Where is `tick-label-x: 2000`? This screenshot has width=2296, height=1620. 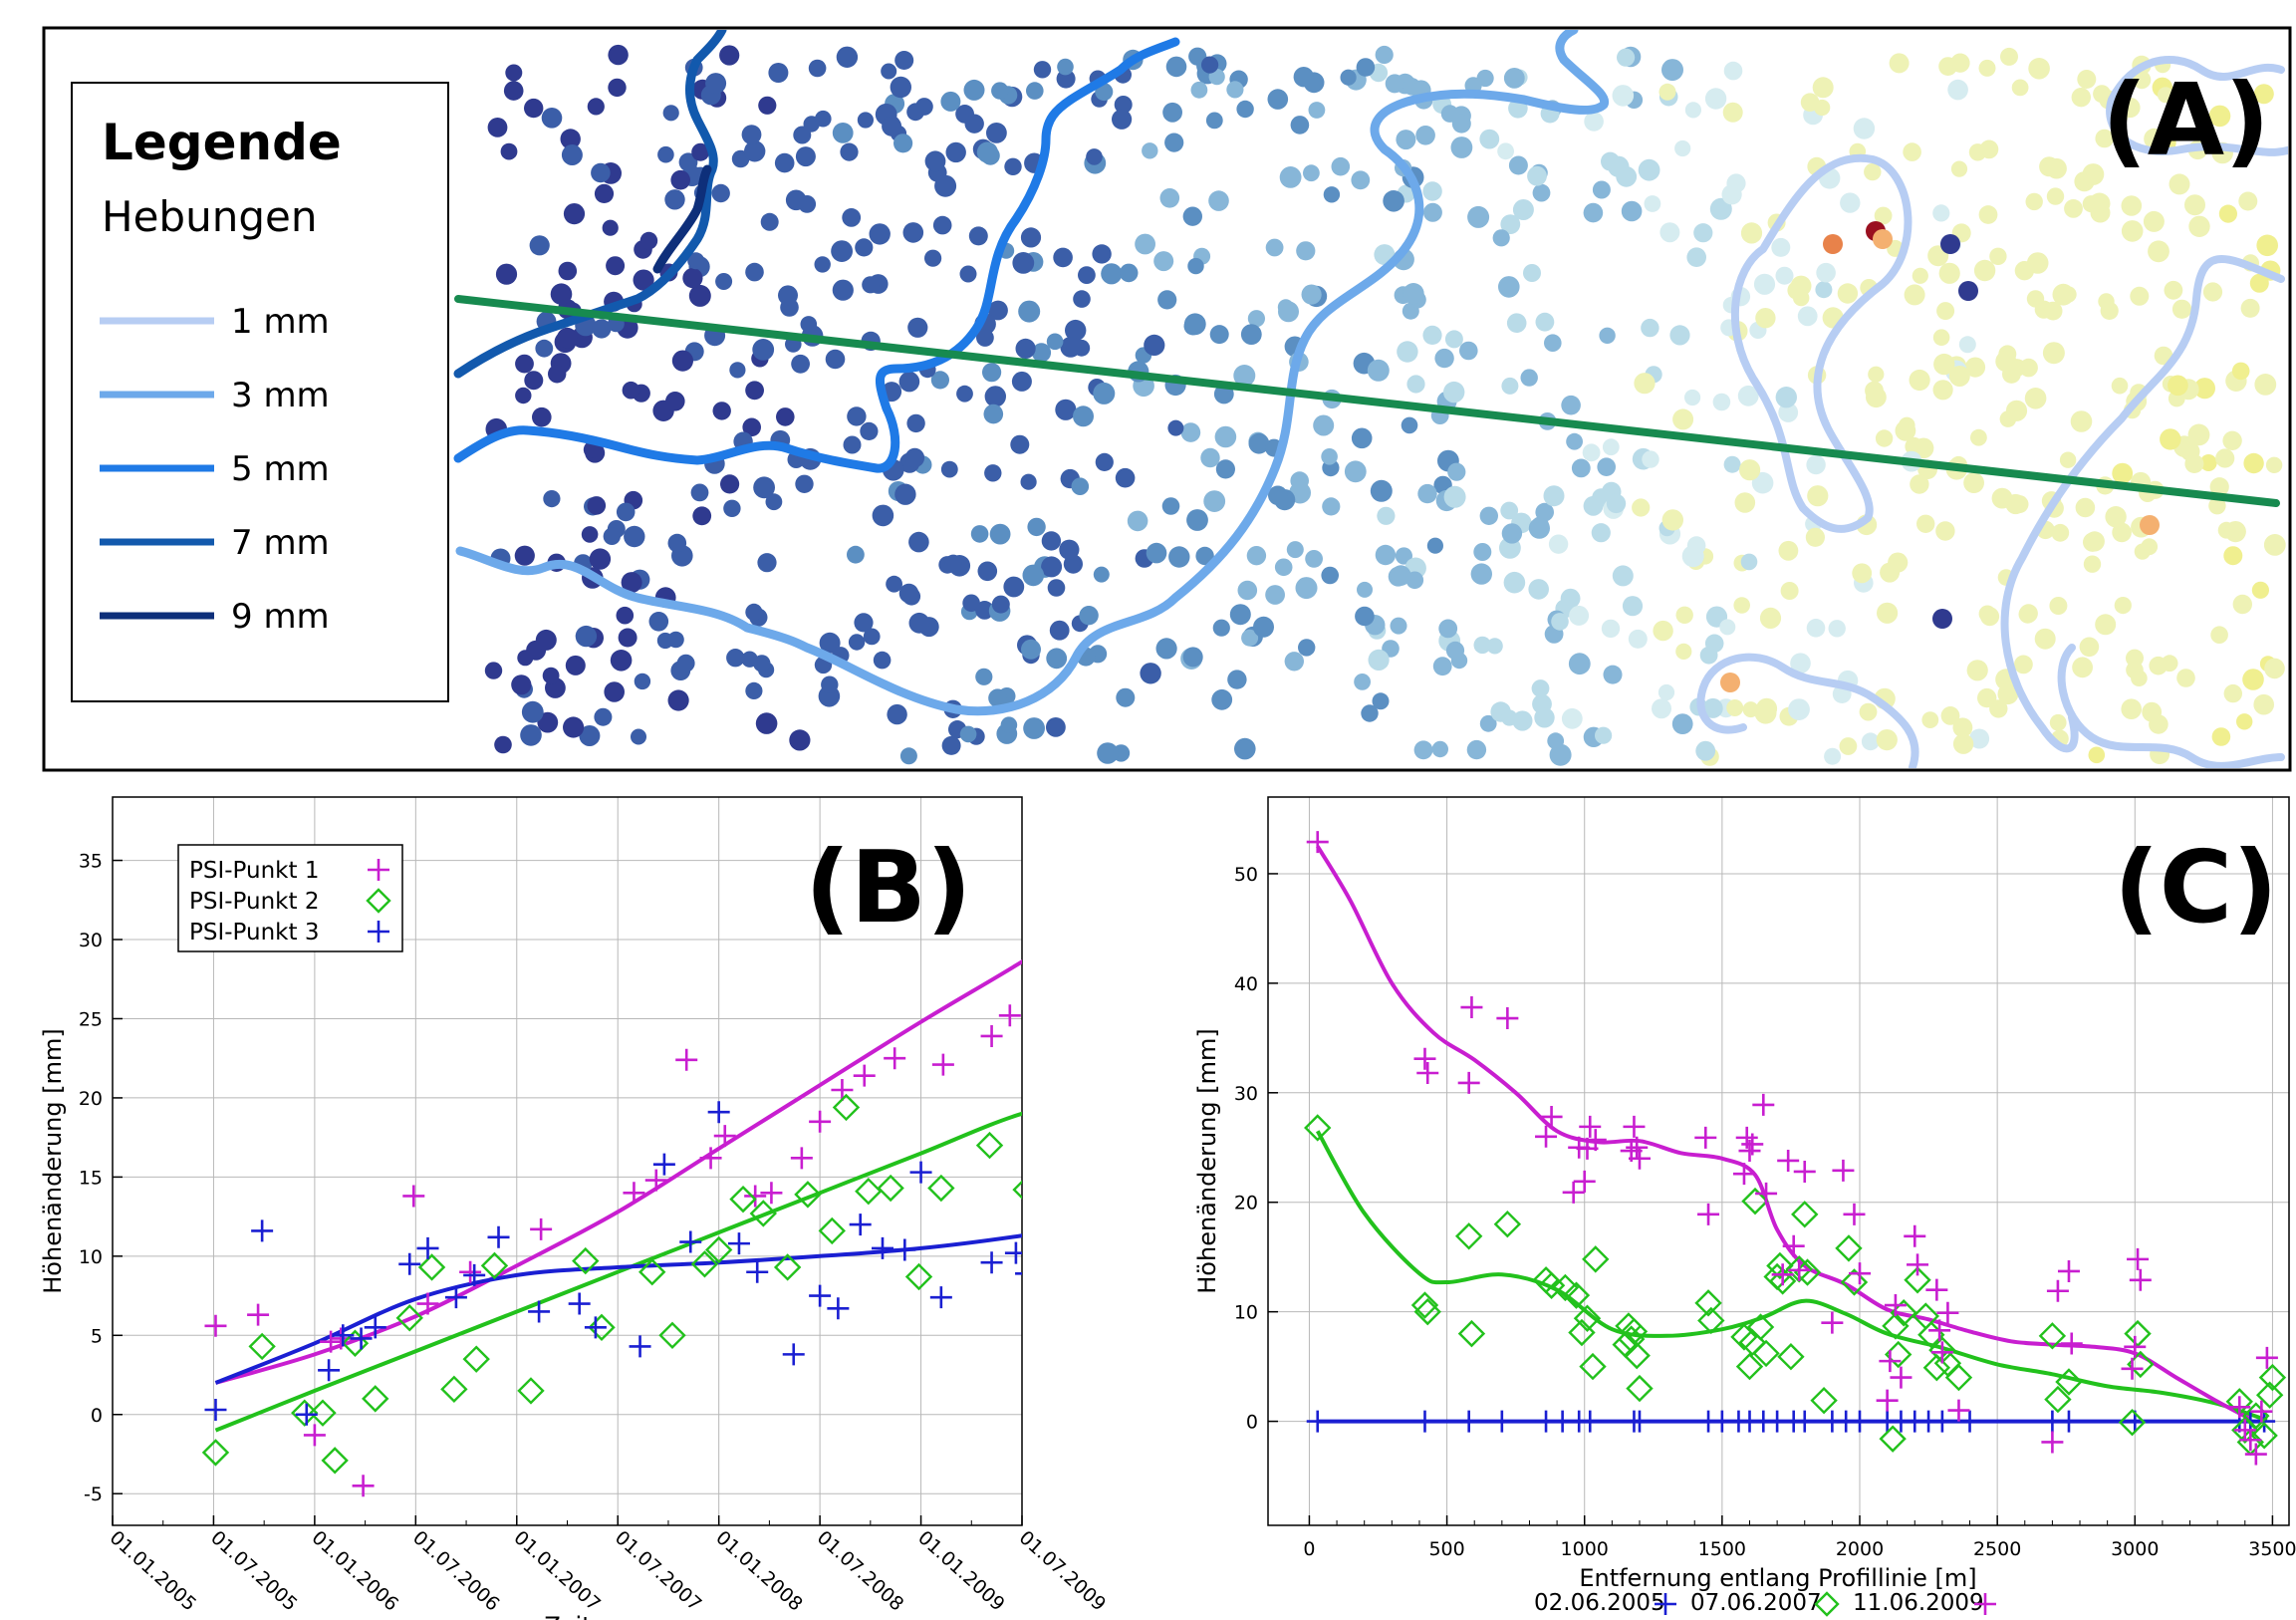
tick-label-x: 2000 is located at coordinates (1860, 1549).